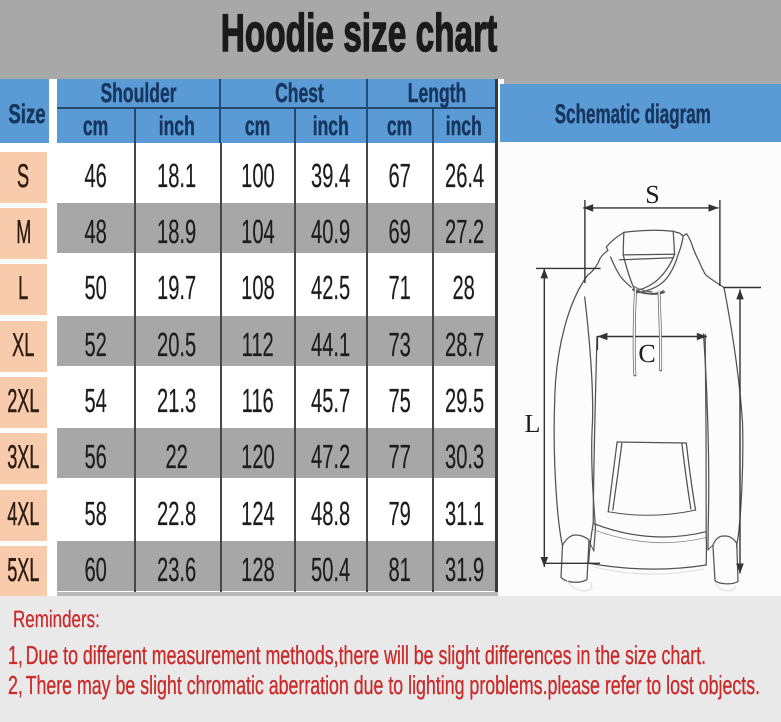 The image size is (781, 722). What do you see at coordinates (652, 194) in the screenshot?
I see `svg-text: S` at bounding box center [652, 194].